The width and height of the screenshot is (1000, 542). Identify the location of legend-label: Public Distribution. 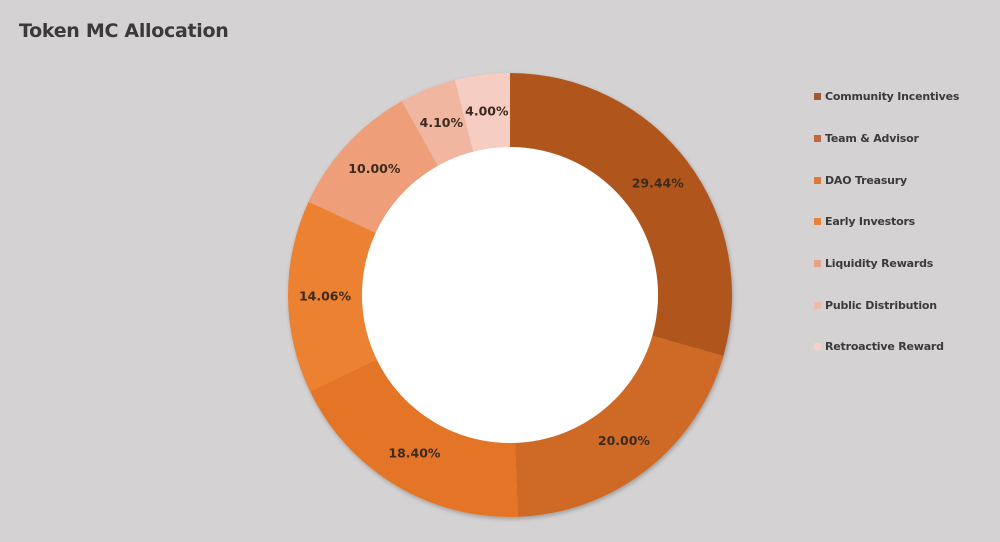
(881, 305).